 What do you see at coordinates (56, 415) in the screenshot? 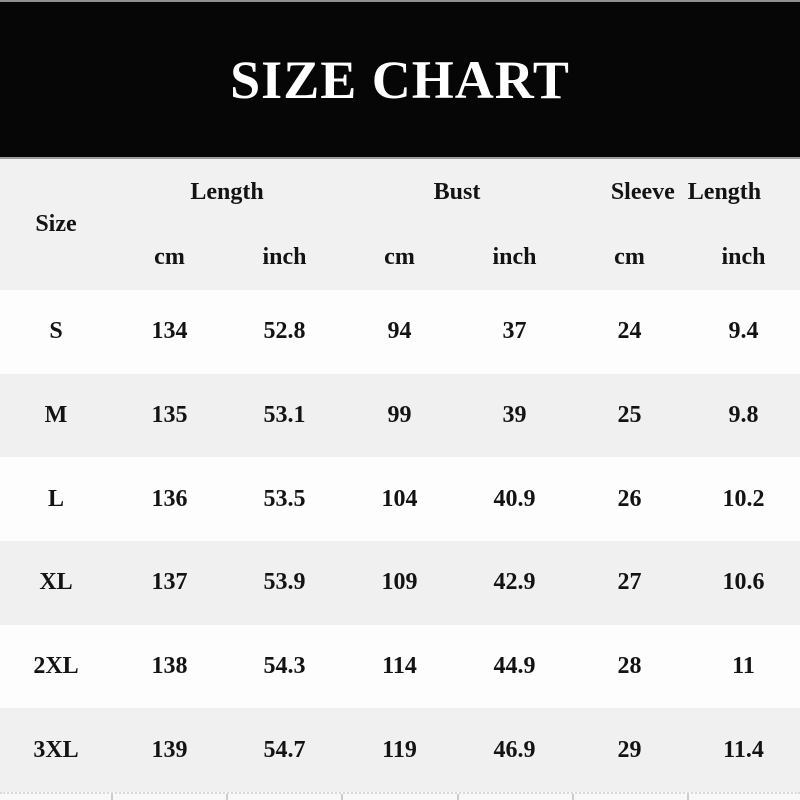
I see `size-cell: M` at bounding box center [56, 415].